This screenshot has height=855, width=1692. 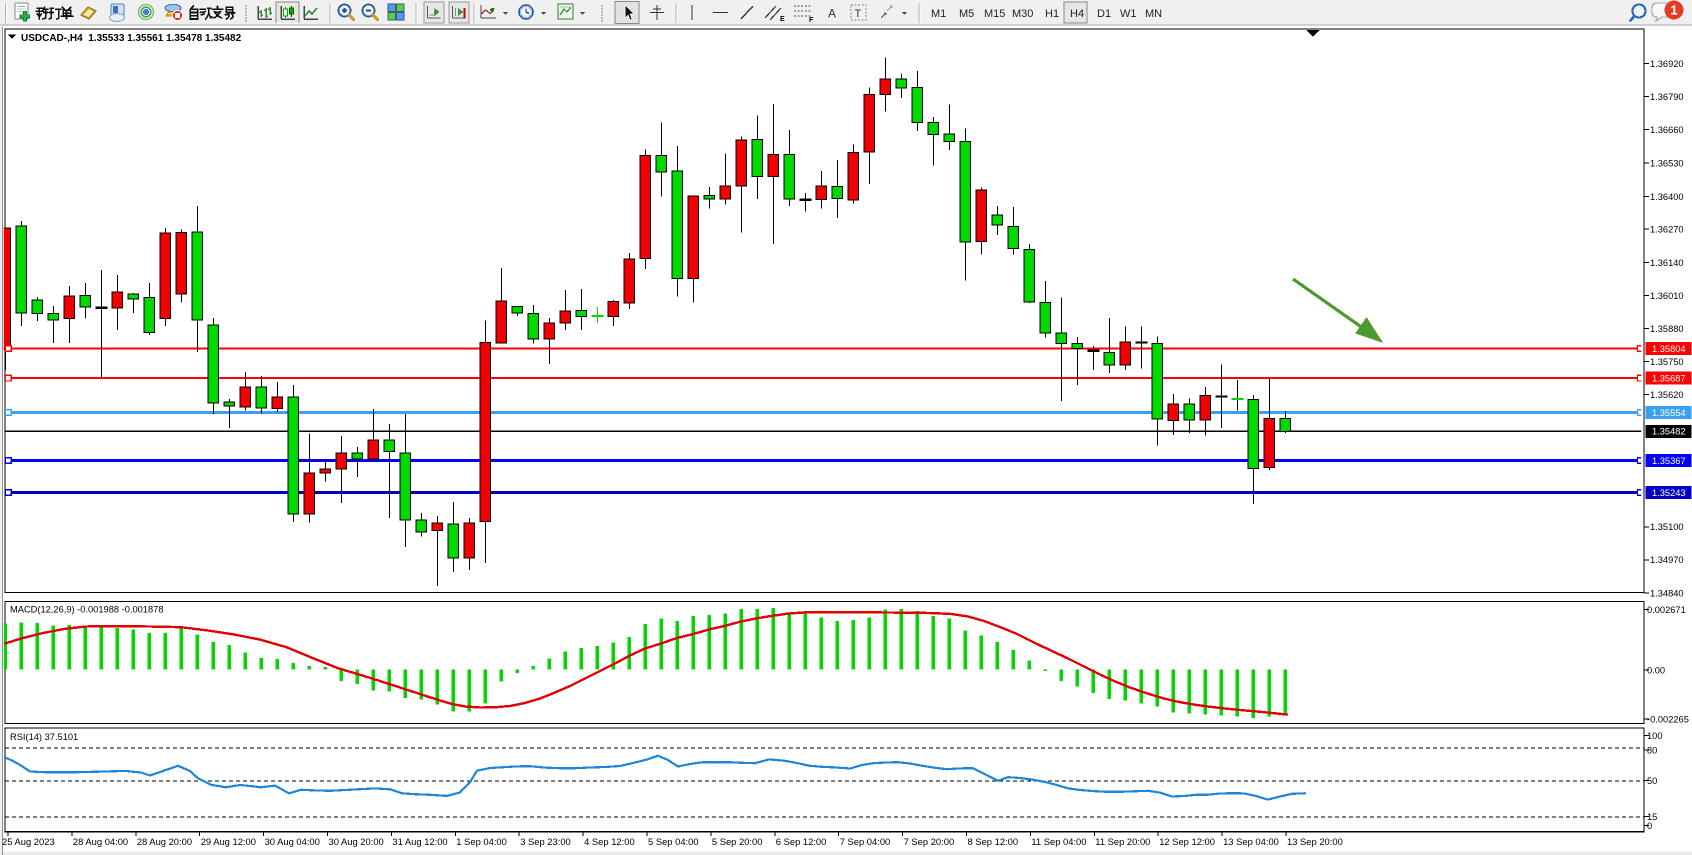 What do you see at coordinates (292, 841) in the screenshot?
I see `svg-text: 30 Aug 04:00` at bounding box center [292, 841].